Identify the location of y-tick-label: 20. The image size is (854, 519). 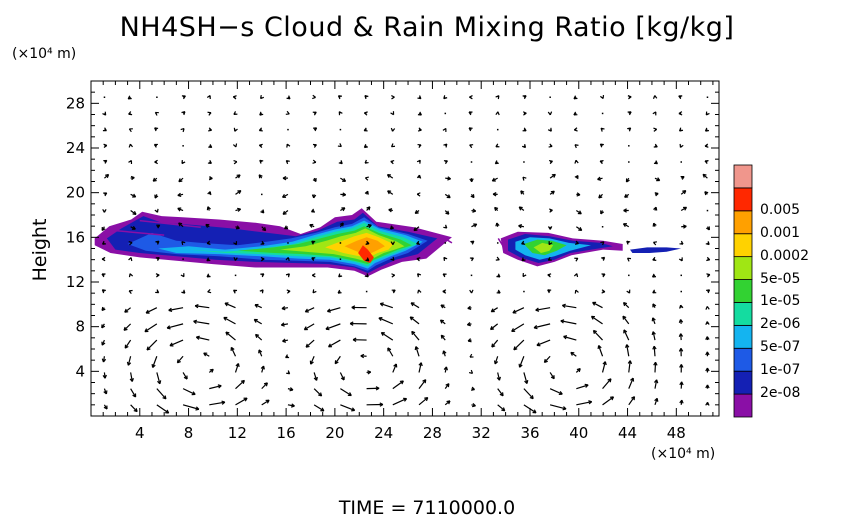
(75, 193).